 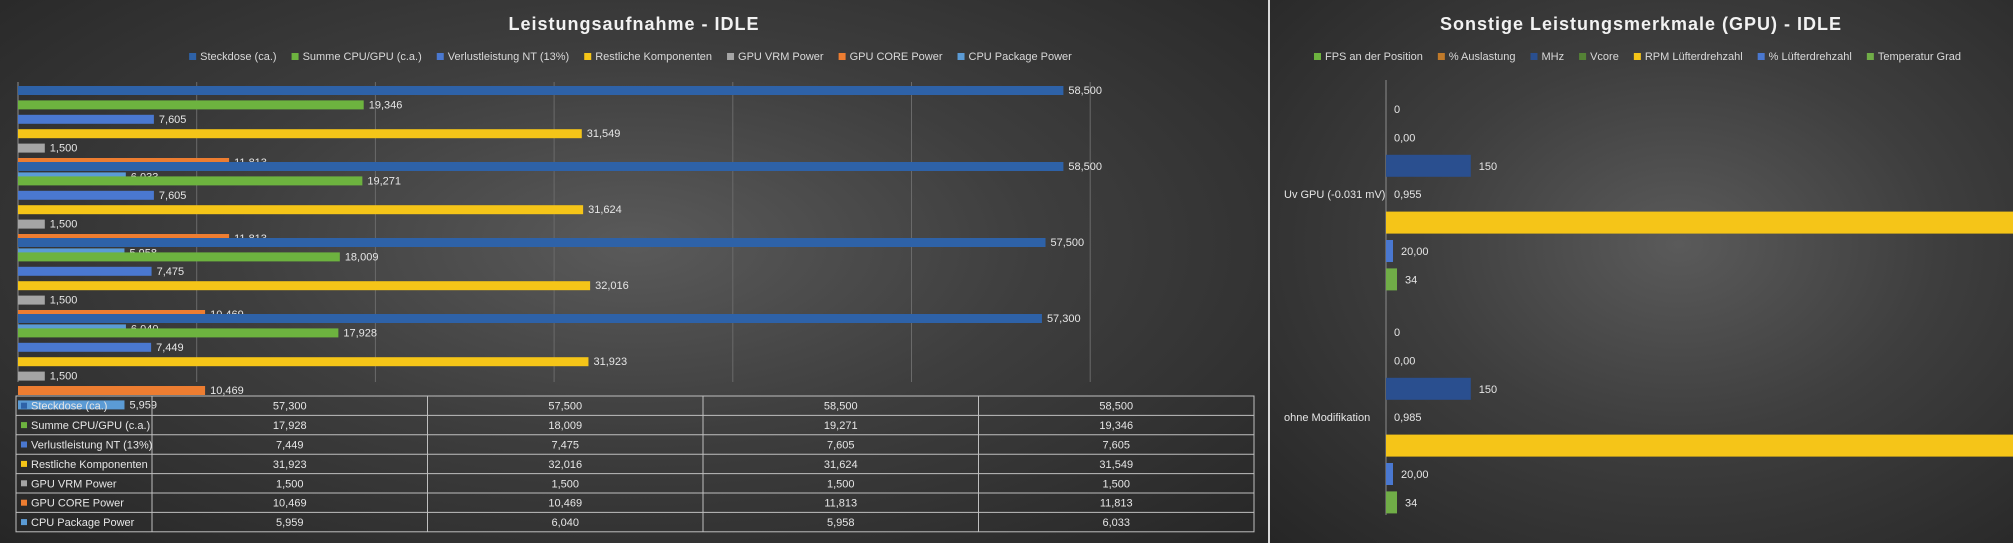 What do you see at coordinates (565, 407) in the screenshot?
I see `table-cell-0-1: 57,500` at bounding box center [565, 407].